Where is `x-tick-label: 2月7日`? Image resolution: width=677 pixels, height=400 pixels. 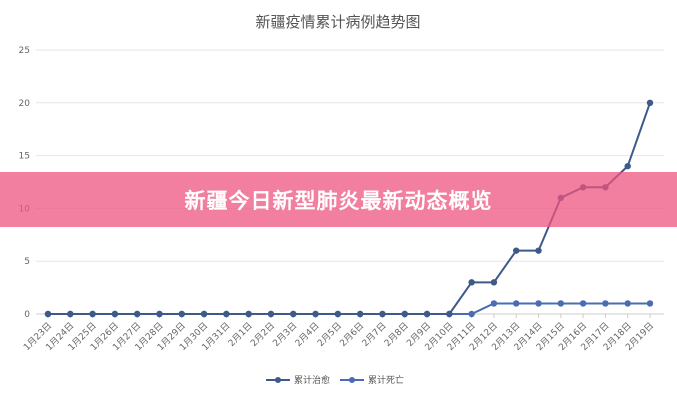 x-tick-label: 2月7日 is located at coordinates (374, 334).